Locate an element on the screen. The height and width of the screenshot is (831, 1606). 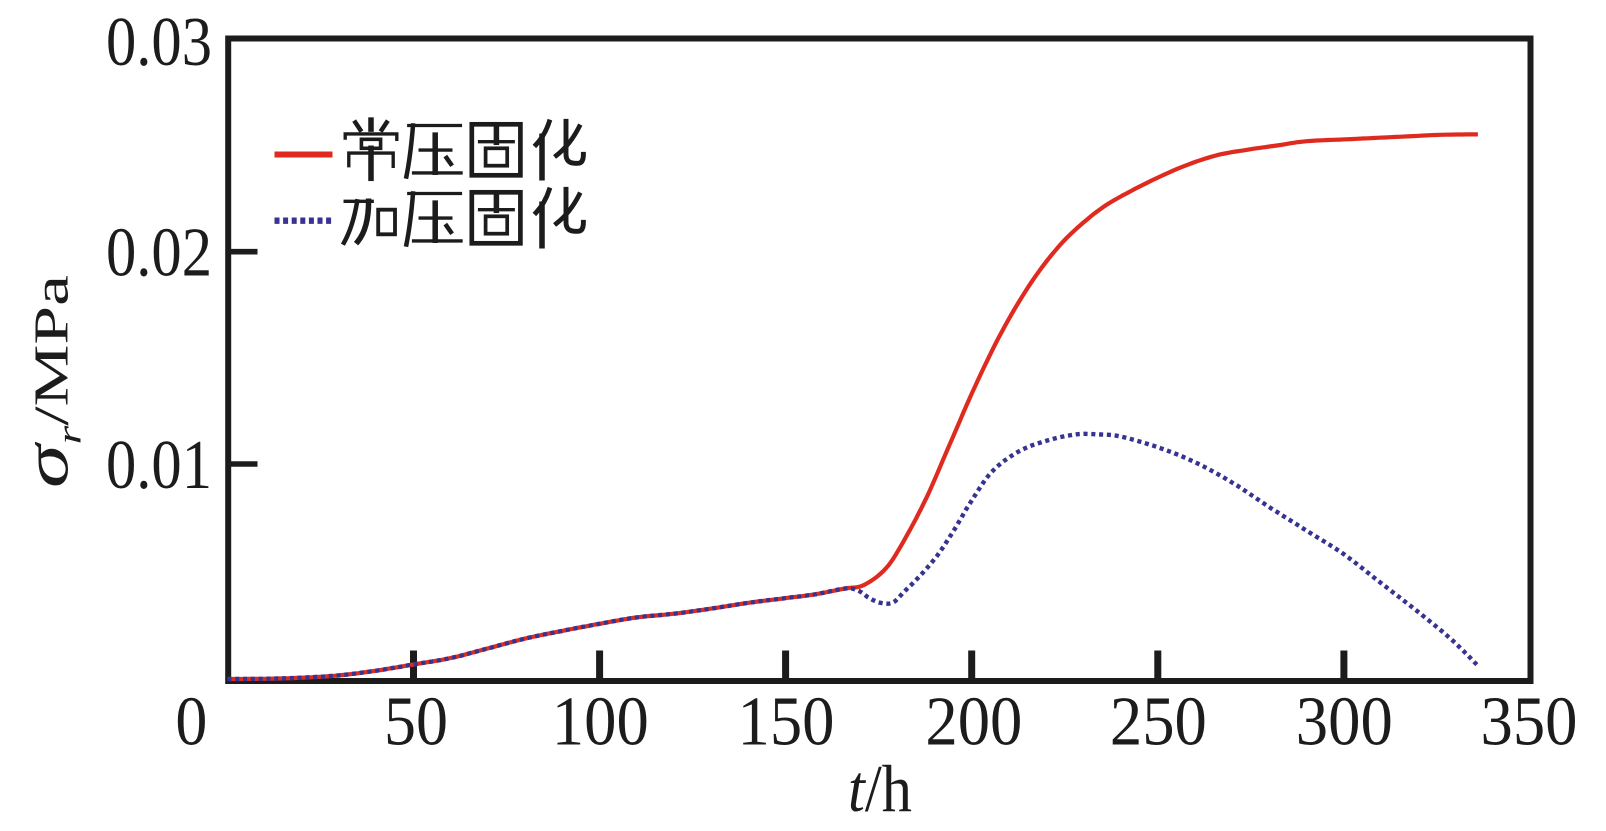
svg-text: 0.02 is located at coordinates (159, 253).